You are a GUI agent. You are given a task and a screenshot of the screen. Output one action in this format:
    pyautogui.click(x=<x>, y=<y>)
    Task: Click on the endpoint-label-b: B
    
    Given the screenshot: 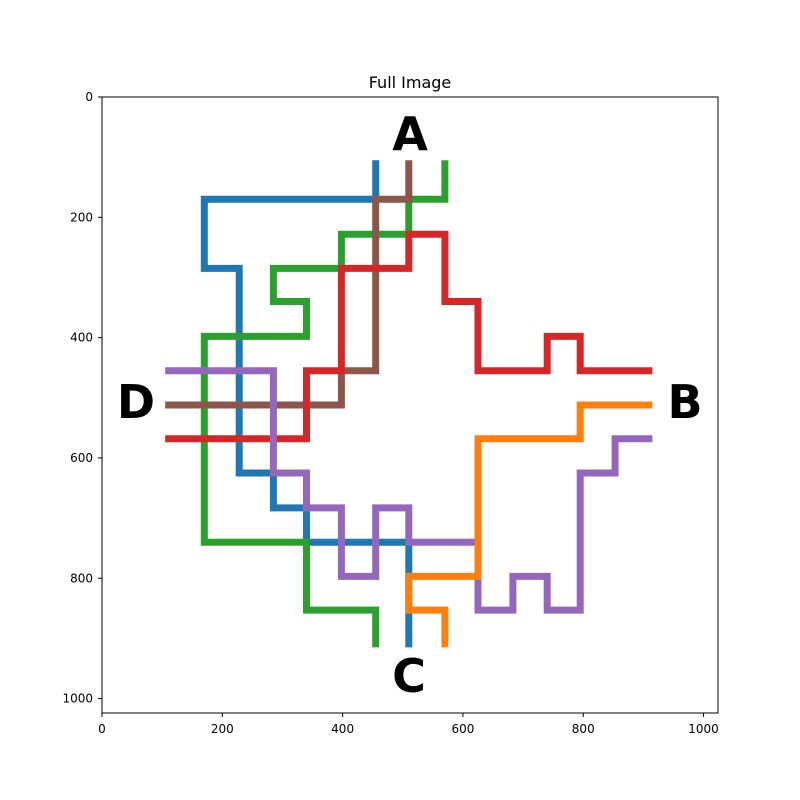 What is the action you would take?
    pyautogui.click(x=684, y=402)
    